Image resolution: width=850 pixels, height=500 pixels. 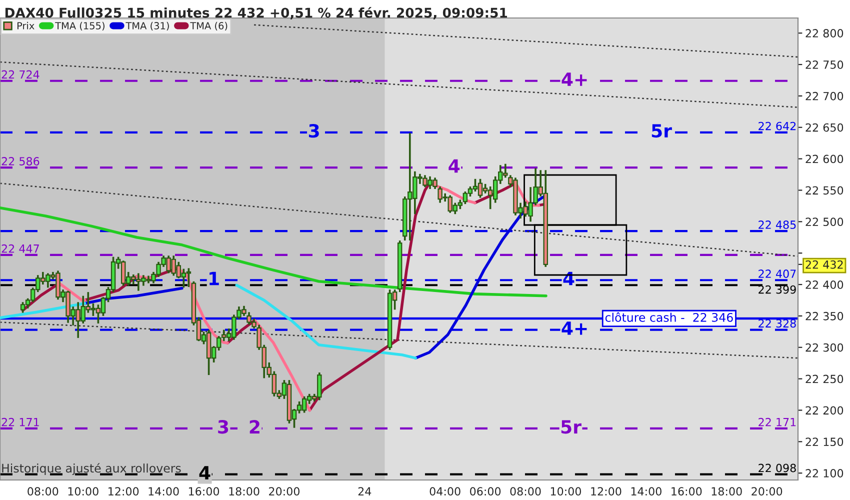 What do you see at coordinates (825, 473) in the screenshot?
I see `y-tick-label: 22 100` at bounding box center [825, 473].